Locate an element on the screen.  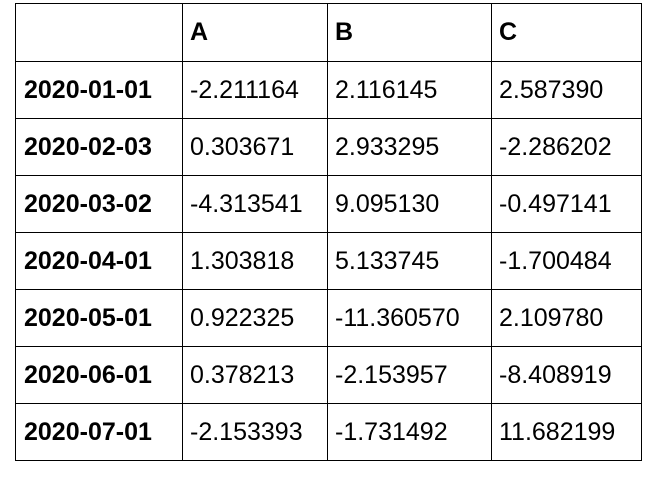
table-row: 2020-03-02 -4.313541 9.095130 -0.497141 is located at coordinates (328, 204).